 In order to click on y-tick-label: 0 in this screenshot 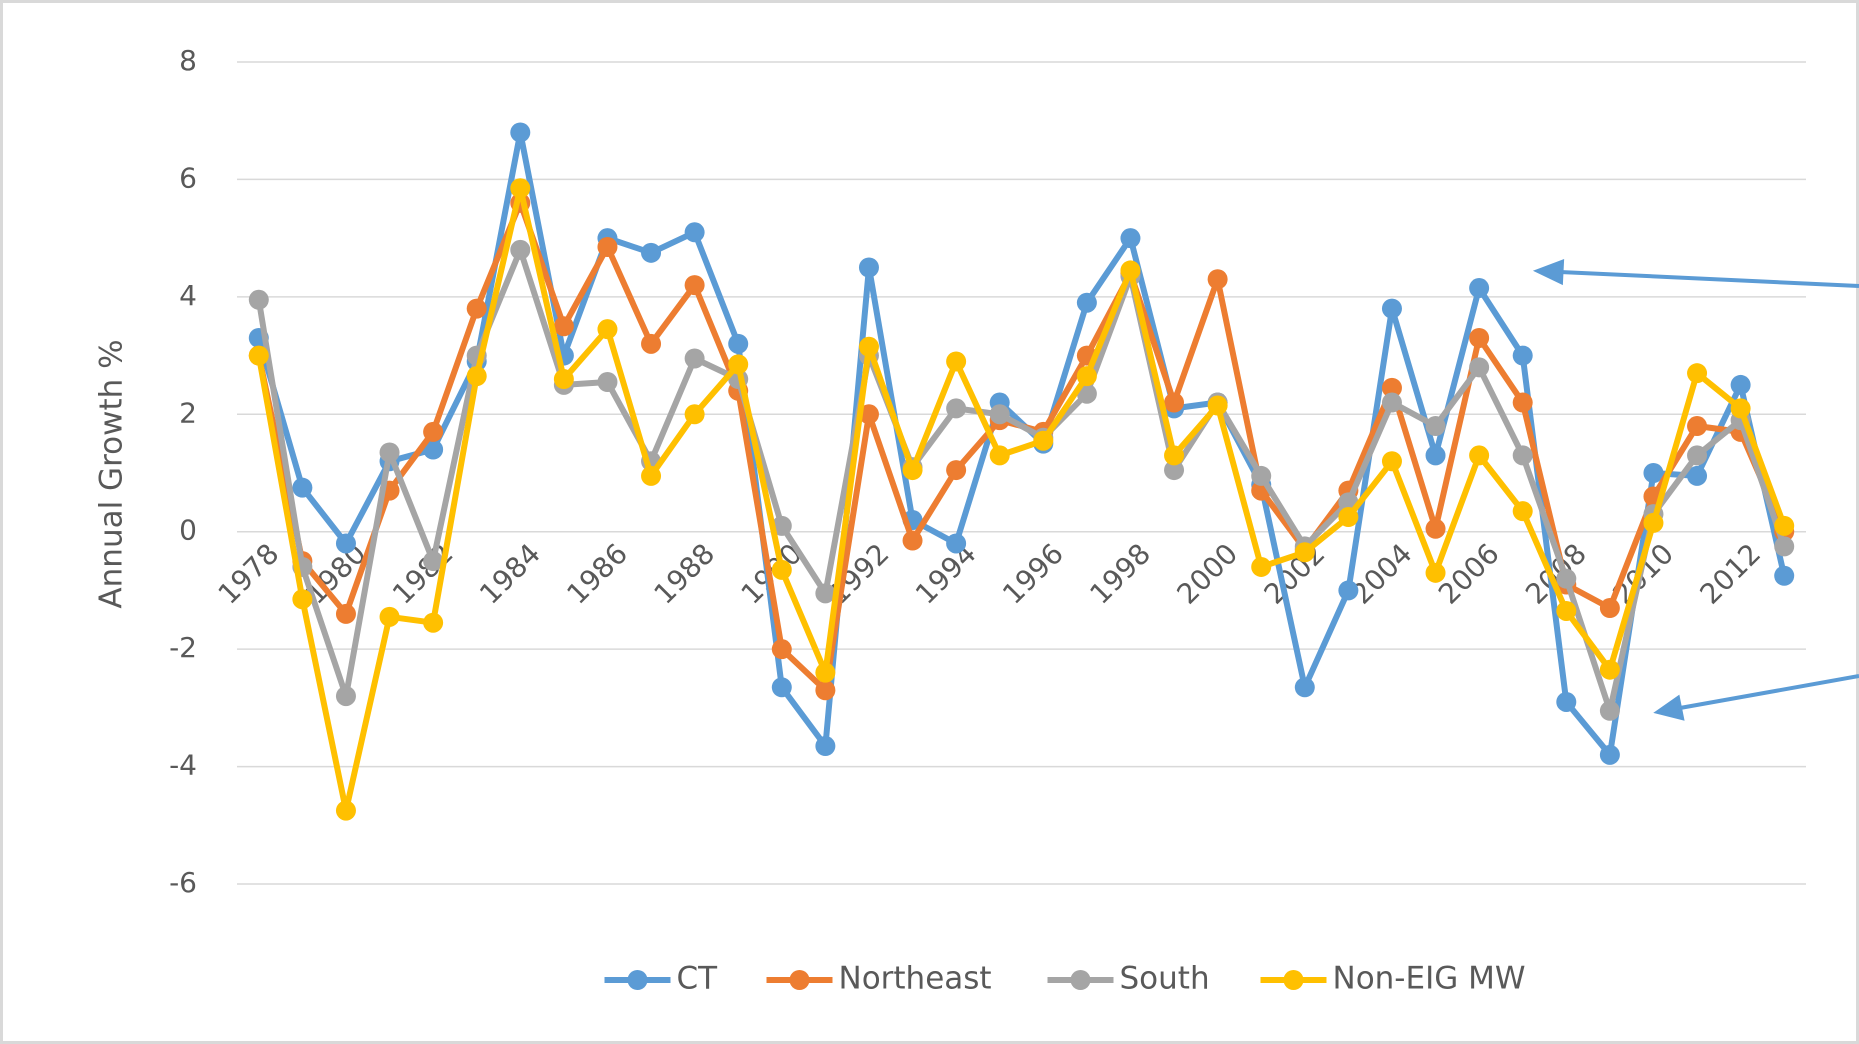, I will do `click(188, 530)`.